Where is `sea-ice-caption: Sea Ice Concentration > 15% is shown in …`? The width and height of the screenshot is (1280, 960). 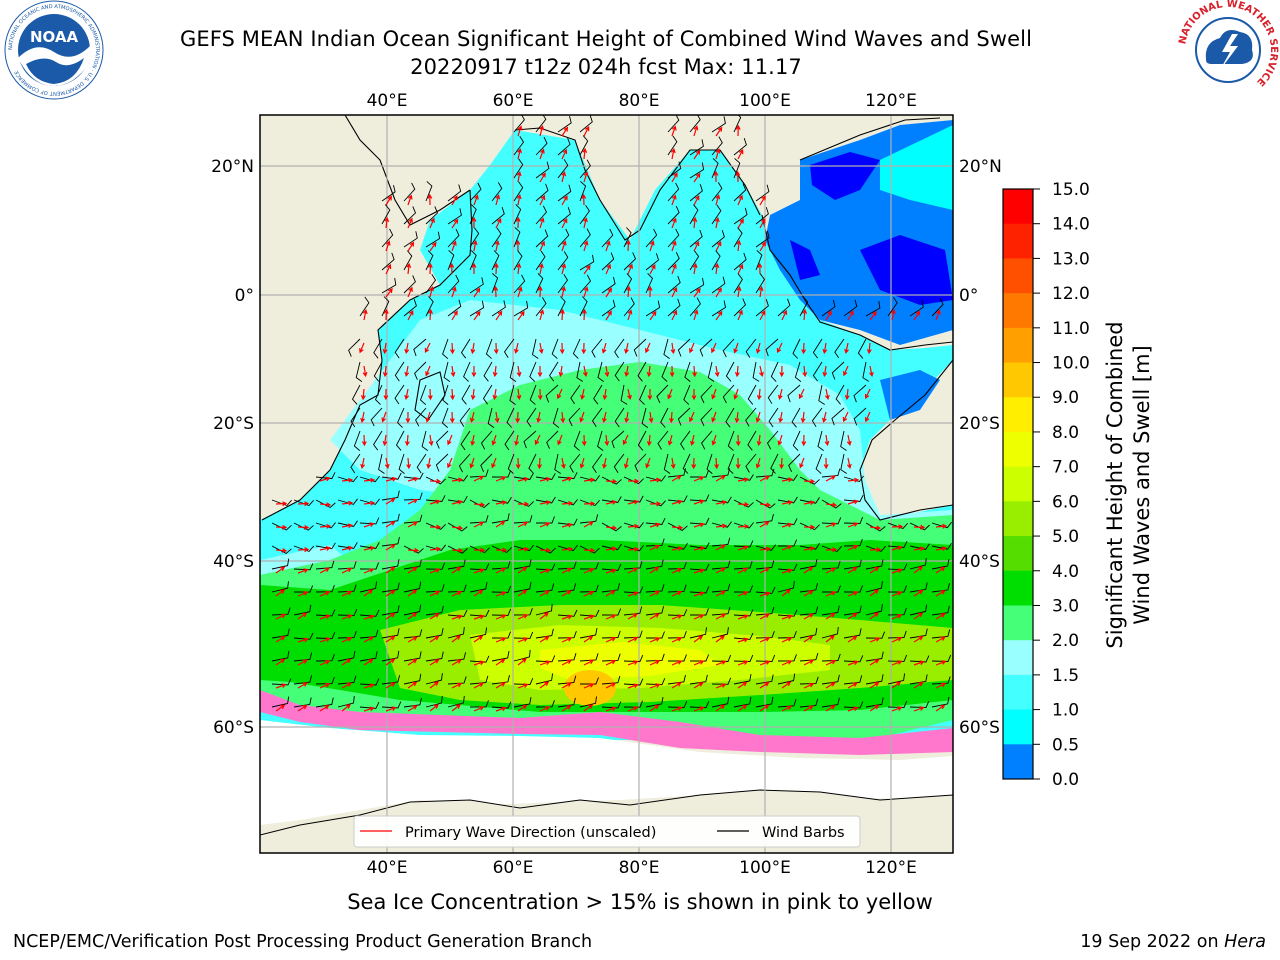
sea-ice-caption: Sea Ice Concentration > 15% is shown in … is located at coordinates (640, 902).